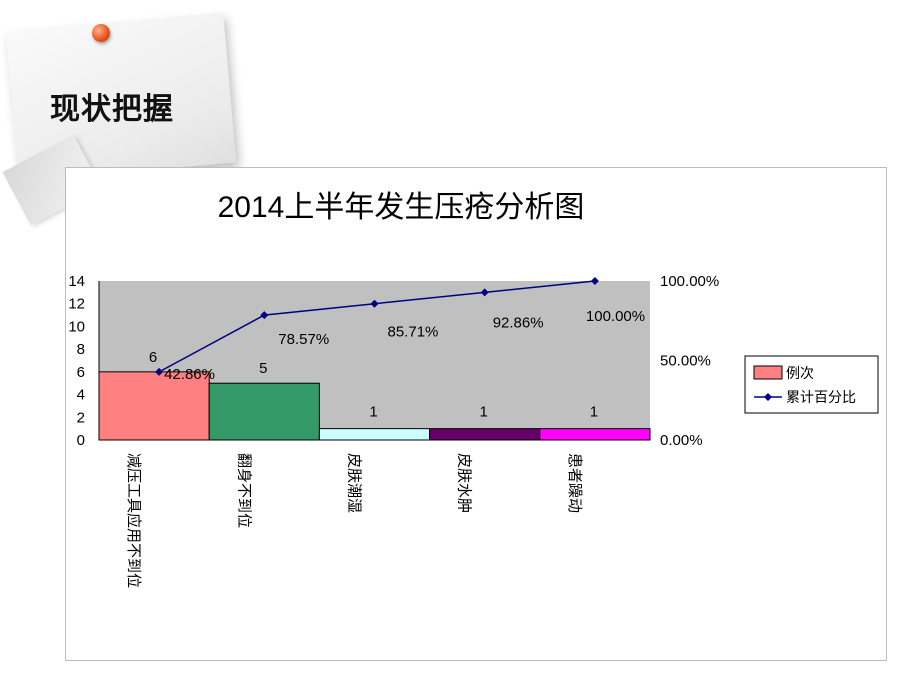 This screenshot has width=920, height=690. Describe the element at coordinates (355, 483) in the screenshot. I see `category-label: 皮肤潮湿` at that location.